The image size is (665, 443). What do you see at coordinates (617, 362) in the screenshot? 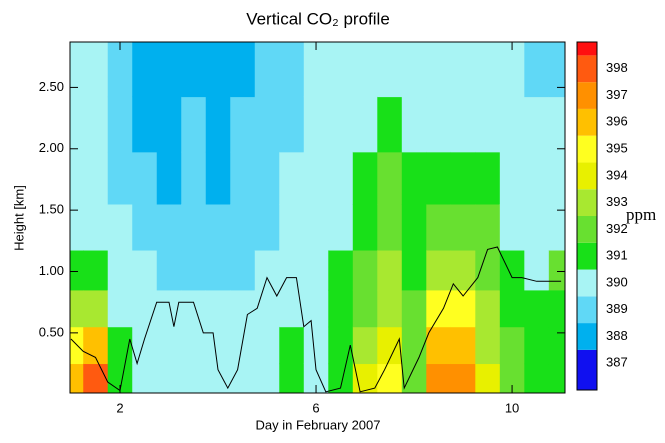
I see `colorbar-tick-label: 387` at bounding box center [617, 362].